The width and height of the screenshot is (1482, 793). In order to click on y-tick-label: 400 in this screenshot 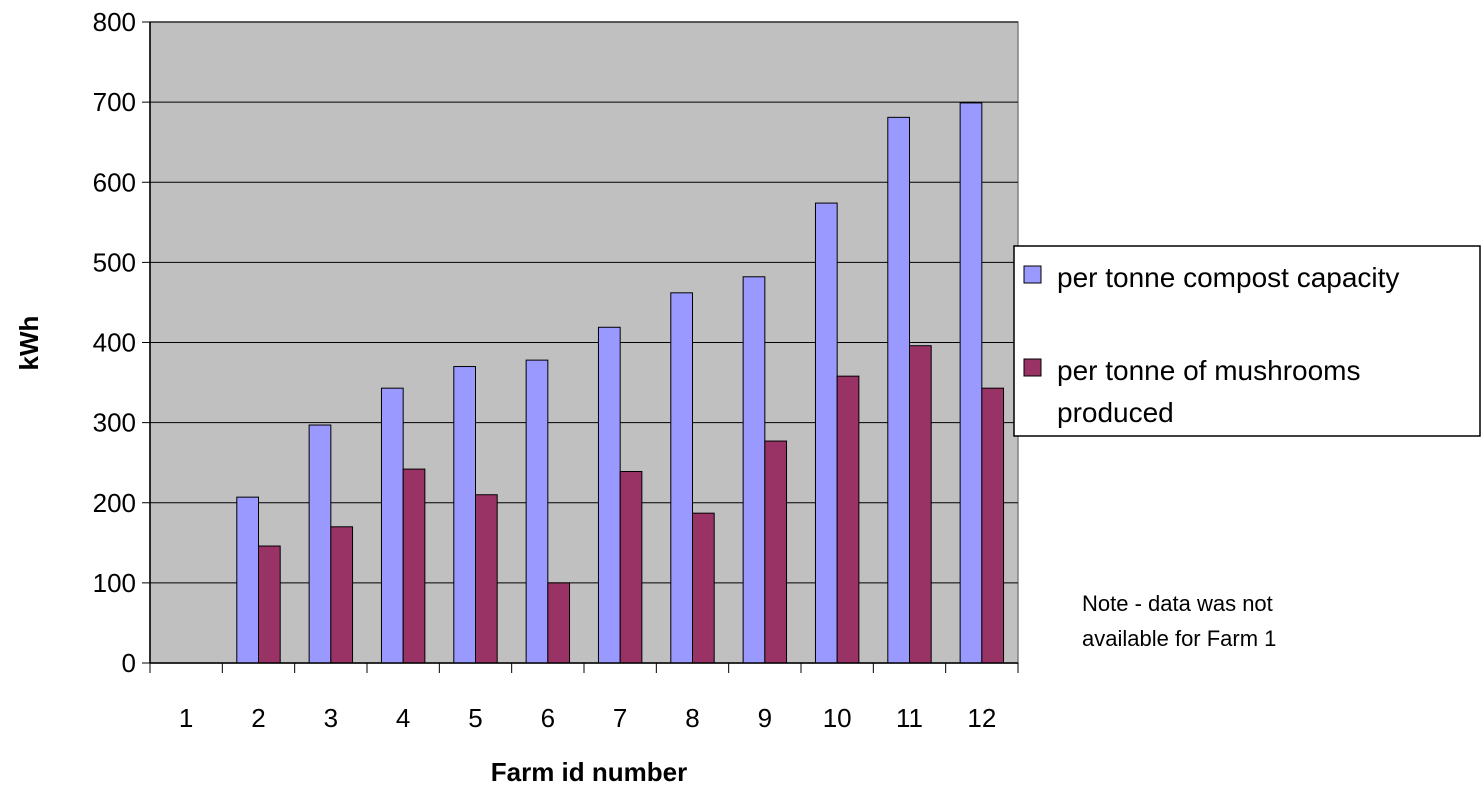, I will do `click(114, 343)`.